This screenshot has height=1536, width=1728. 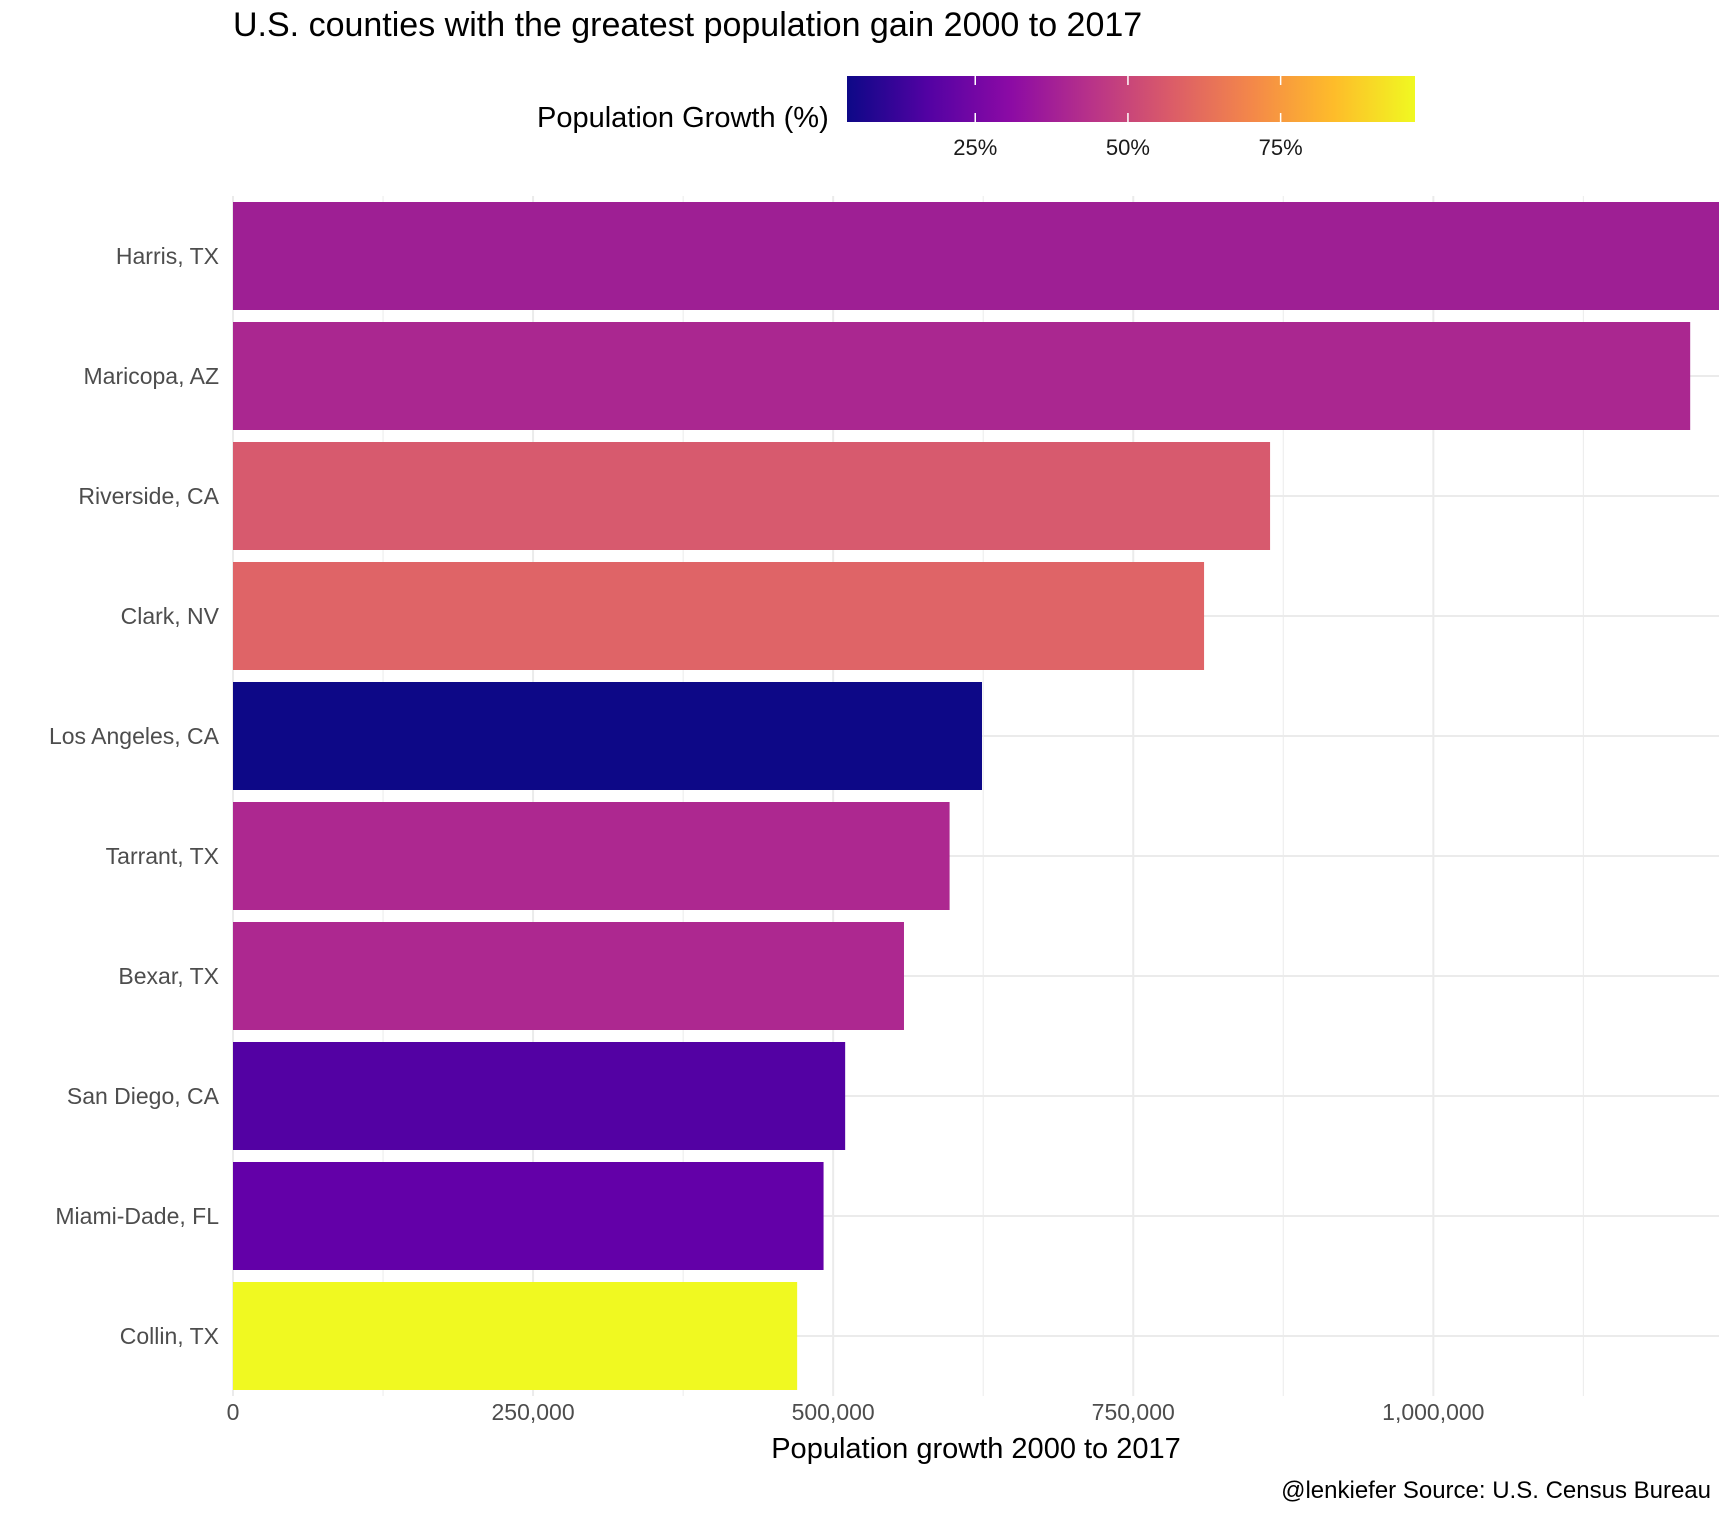 I want to click on bar-miami-dade-fl, so click(x=528, y=1216).